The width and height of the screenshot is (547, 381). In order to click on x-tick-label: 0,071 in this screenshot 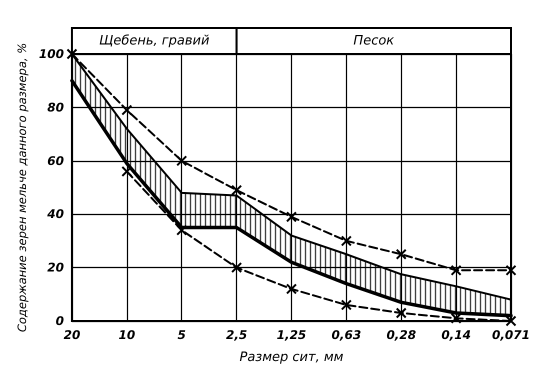, I will do `click(511, 335)`.